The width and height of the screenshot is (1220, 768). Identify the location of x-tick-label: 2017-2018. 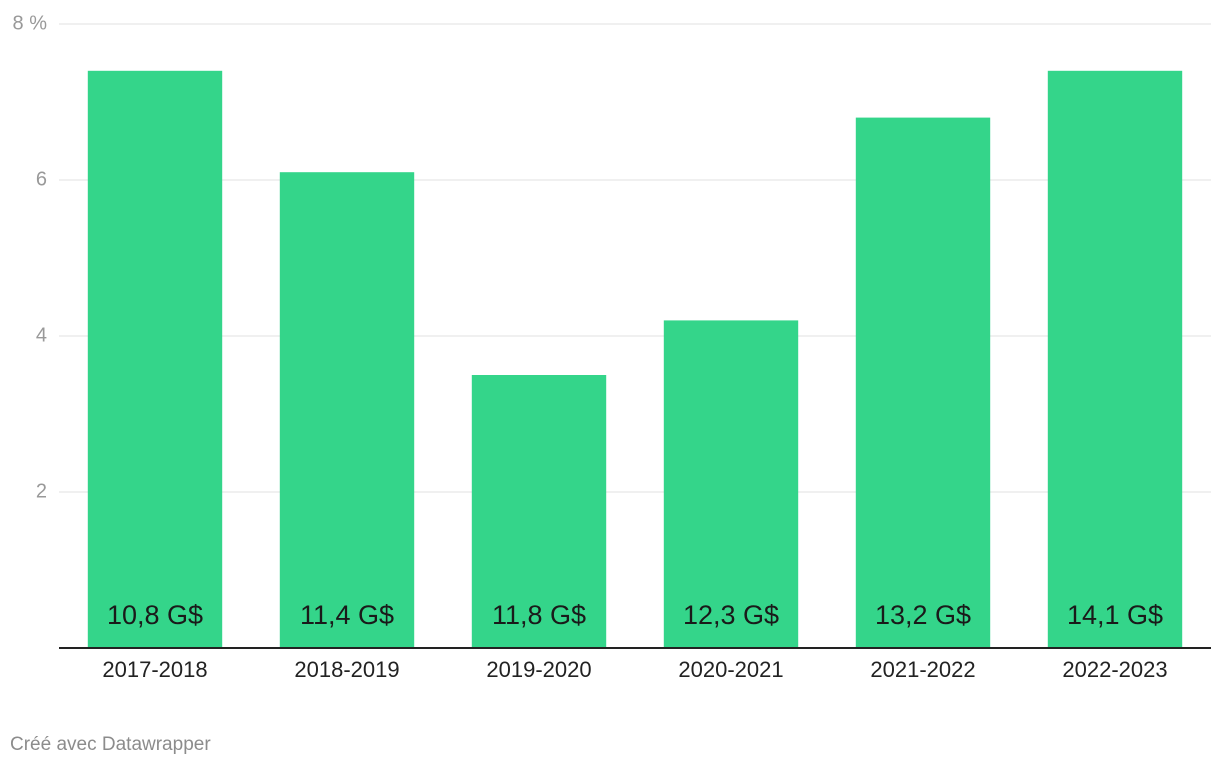
(154, 669).